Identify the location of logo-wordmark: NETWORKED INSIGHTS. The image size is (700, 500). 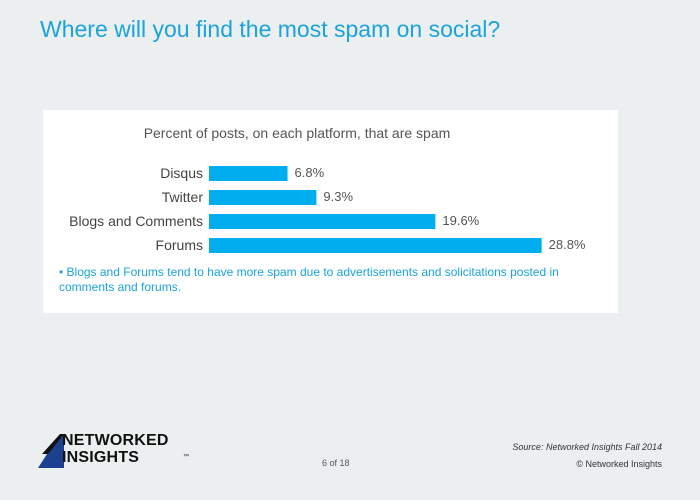
(115, 449).